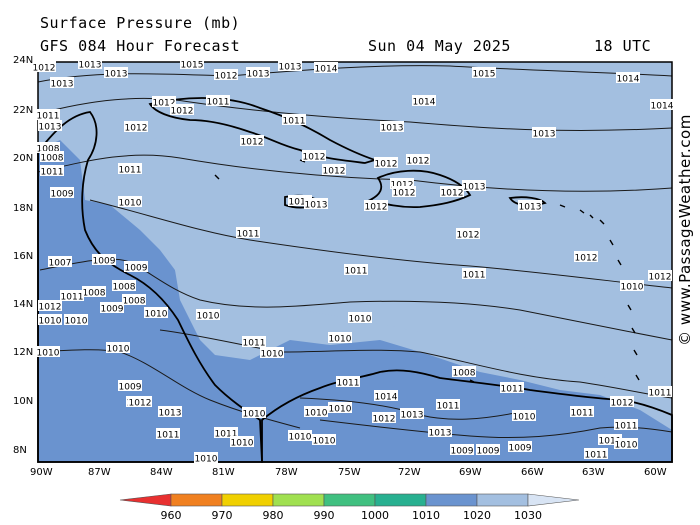  Describe the element at coordinates (23, 256) in the screenshot. I see `lat-tick-label: 16N` at that location.